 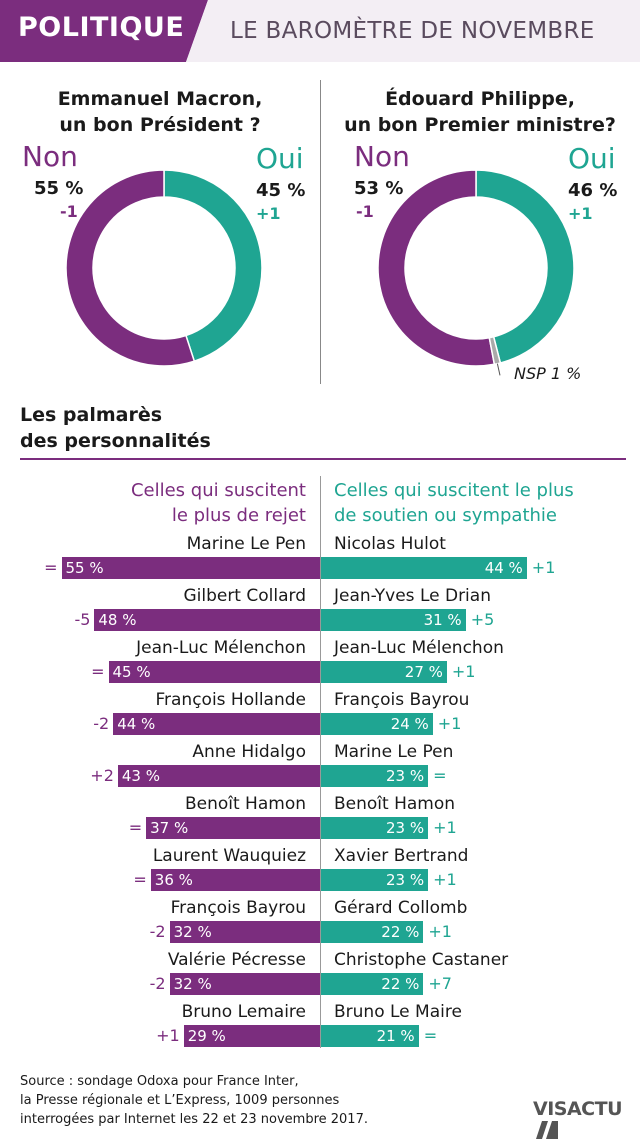 I want to click on support-header-line-2: de soutien ou sympathie, so click(x=445, y=515).